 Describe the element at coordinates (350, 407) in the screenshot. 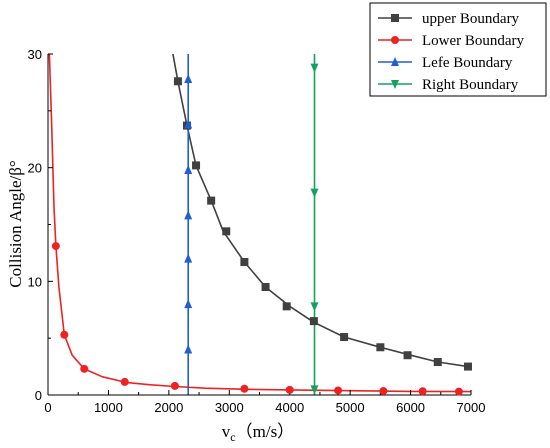

I see `x-tick-label: 5000` at that location.